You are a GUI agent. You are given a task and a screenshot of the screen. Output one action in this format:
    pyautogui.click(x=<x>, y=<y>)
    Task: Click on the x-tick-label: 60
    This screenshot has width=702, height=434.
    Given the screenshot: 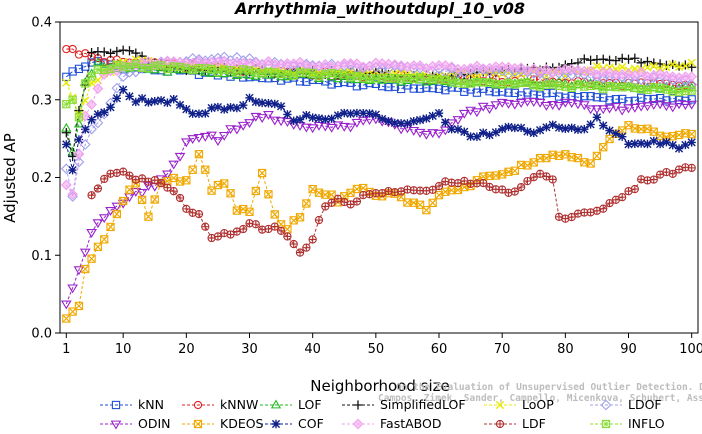 What is the action you would take?
    pyautogui.click(x=439, y=349)
    